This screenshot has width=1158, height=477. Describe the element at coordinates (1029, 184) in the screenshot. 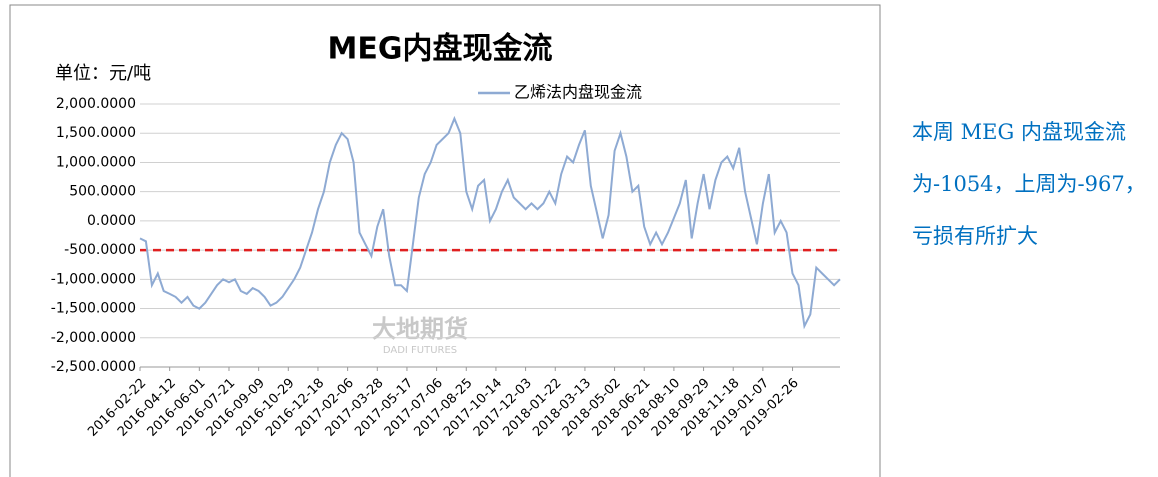

I see `note: 本周 MEG 内盘现金流为-1054，上周为-967，亏损有所扩大` at that location.